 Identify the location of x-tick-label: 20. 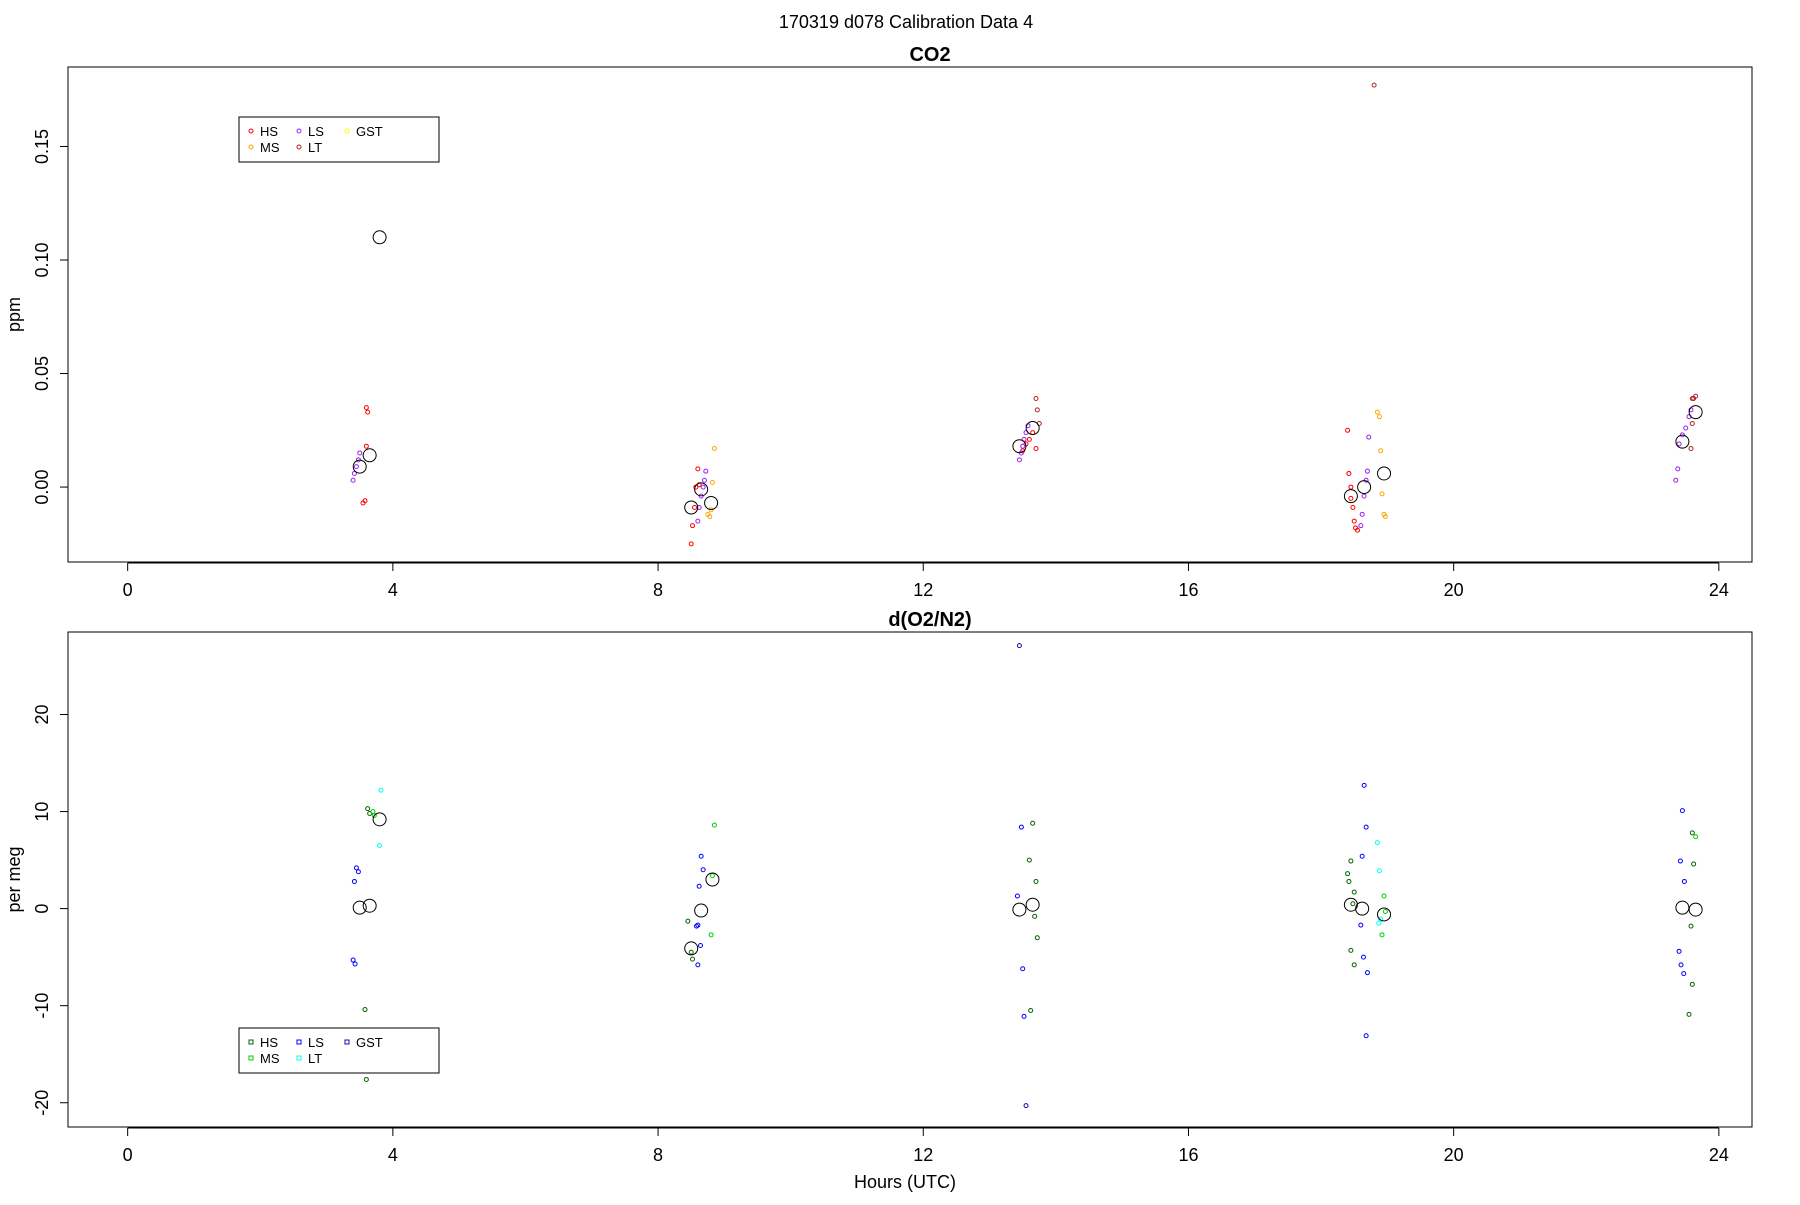
(1454, 1155).